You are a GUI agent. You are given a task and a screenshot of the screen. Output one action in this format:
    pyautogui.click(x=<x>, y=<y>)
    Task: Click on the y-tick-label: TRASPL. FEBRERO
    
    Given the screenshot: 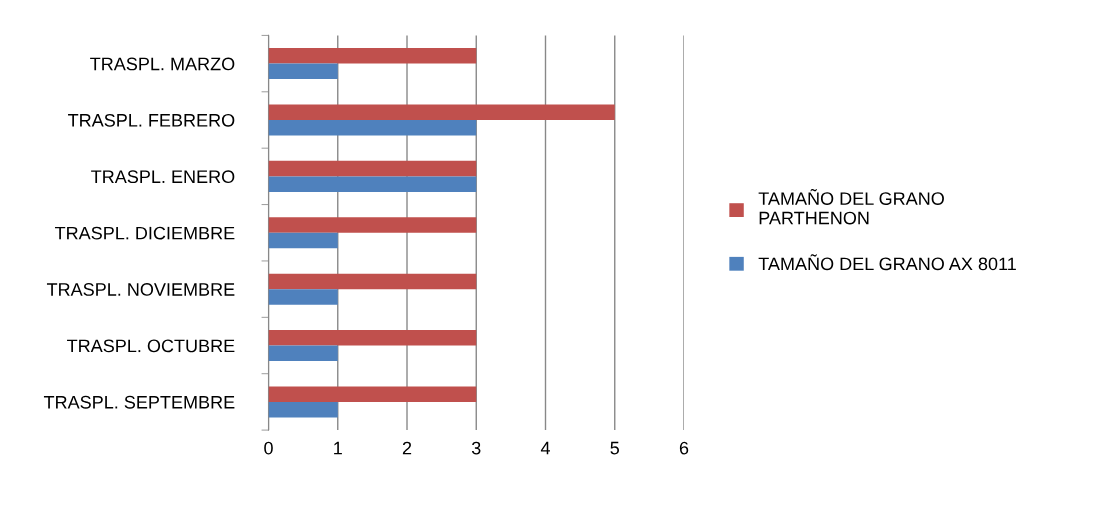 What is the action you would take?
    pyautogui.click(x=151, y=120)
    